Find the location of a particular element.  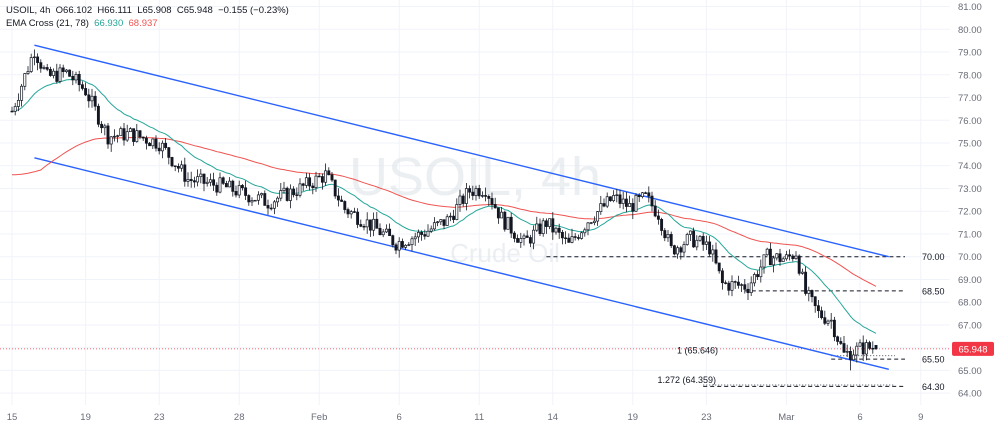

last-price-label: 65.948 is located at coordinates (972, 349).